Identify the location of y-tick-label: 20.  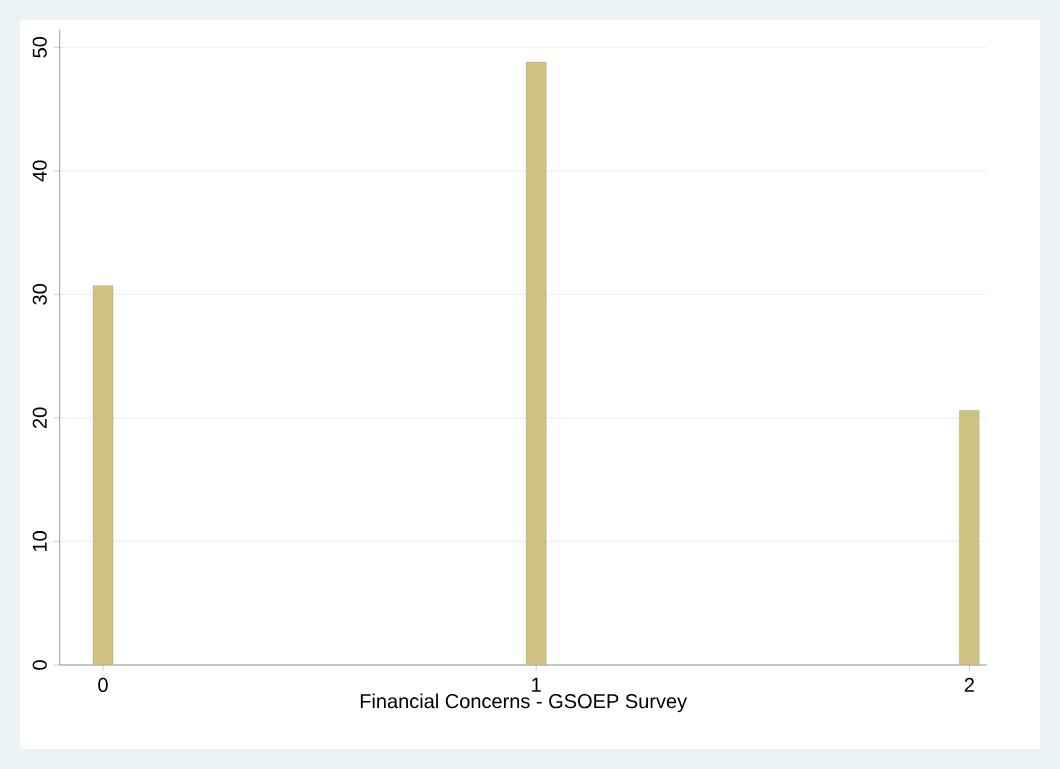
(39, 418).